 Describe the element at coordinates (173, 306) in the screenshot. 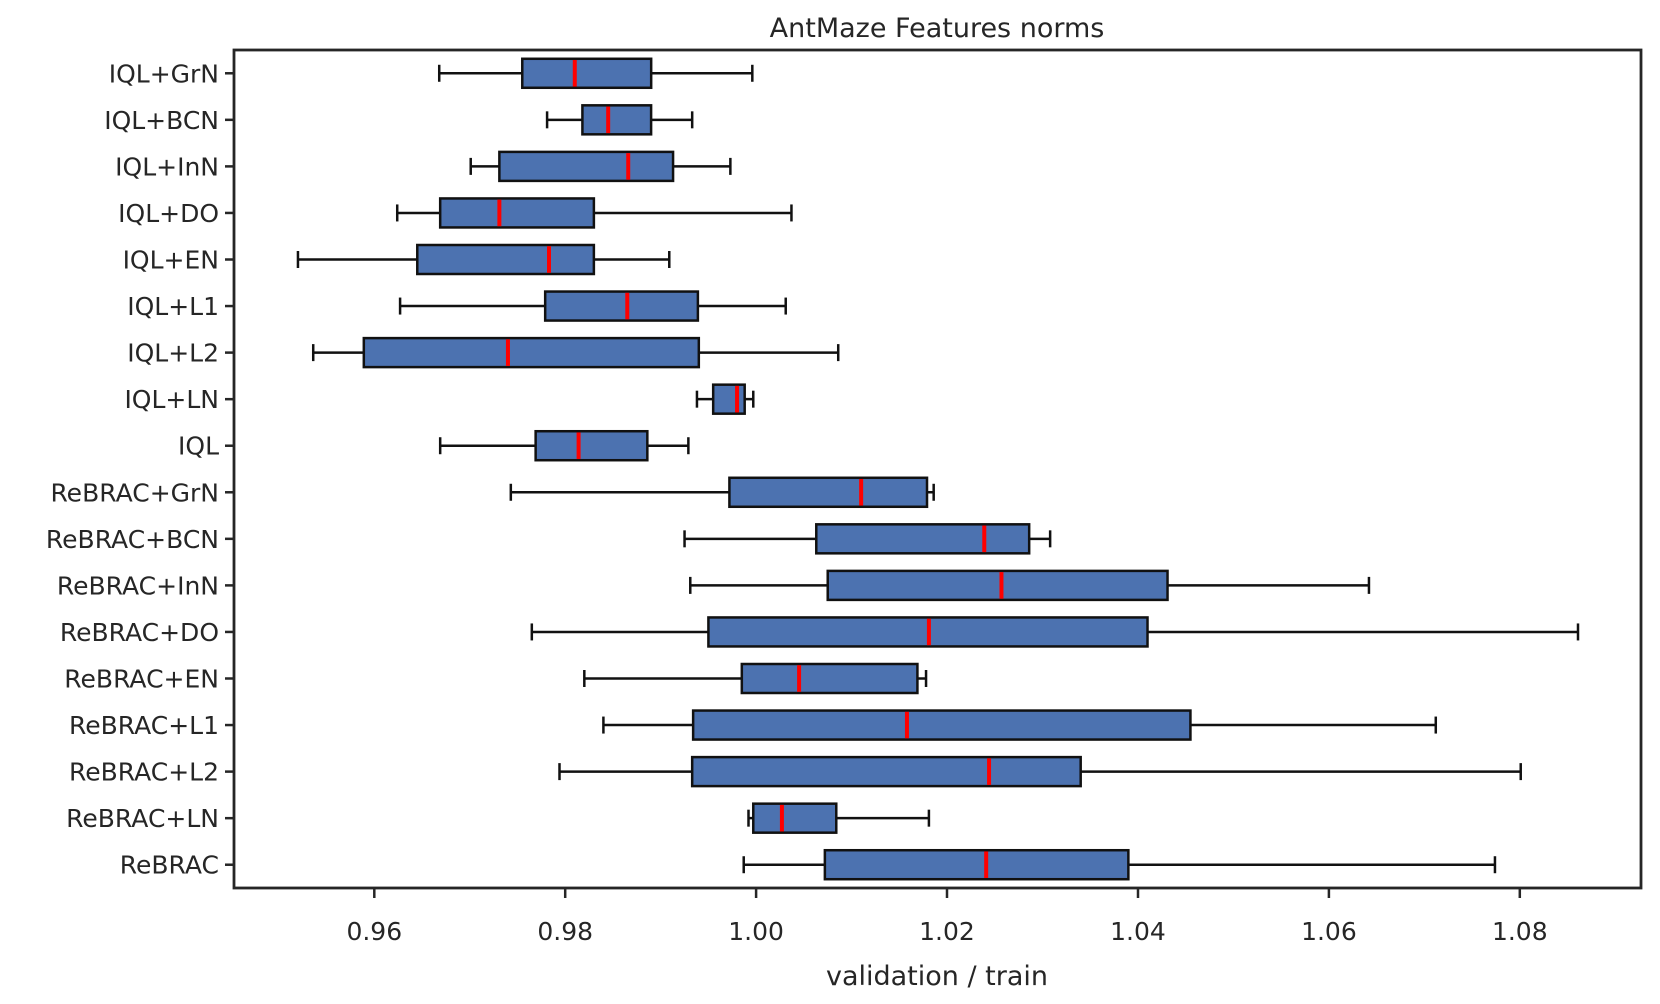

I see `category-label: IQL+L1` at that location.